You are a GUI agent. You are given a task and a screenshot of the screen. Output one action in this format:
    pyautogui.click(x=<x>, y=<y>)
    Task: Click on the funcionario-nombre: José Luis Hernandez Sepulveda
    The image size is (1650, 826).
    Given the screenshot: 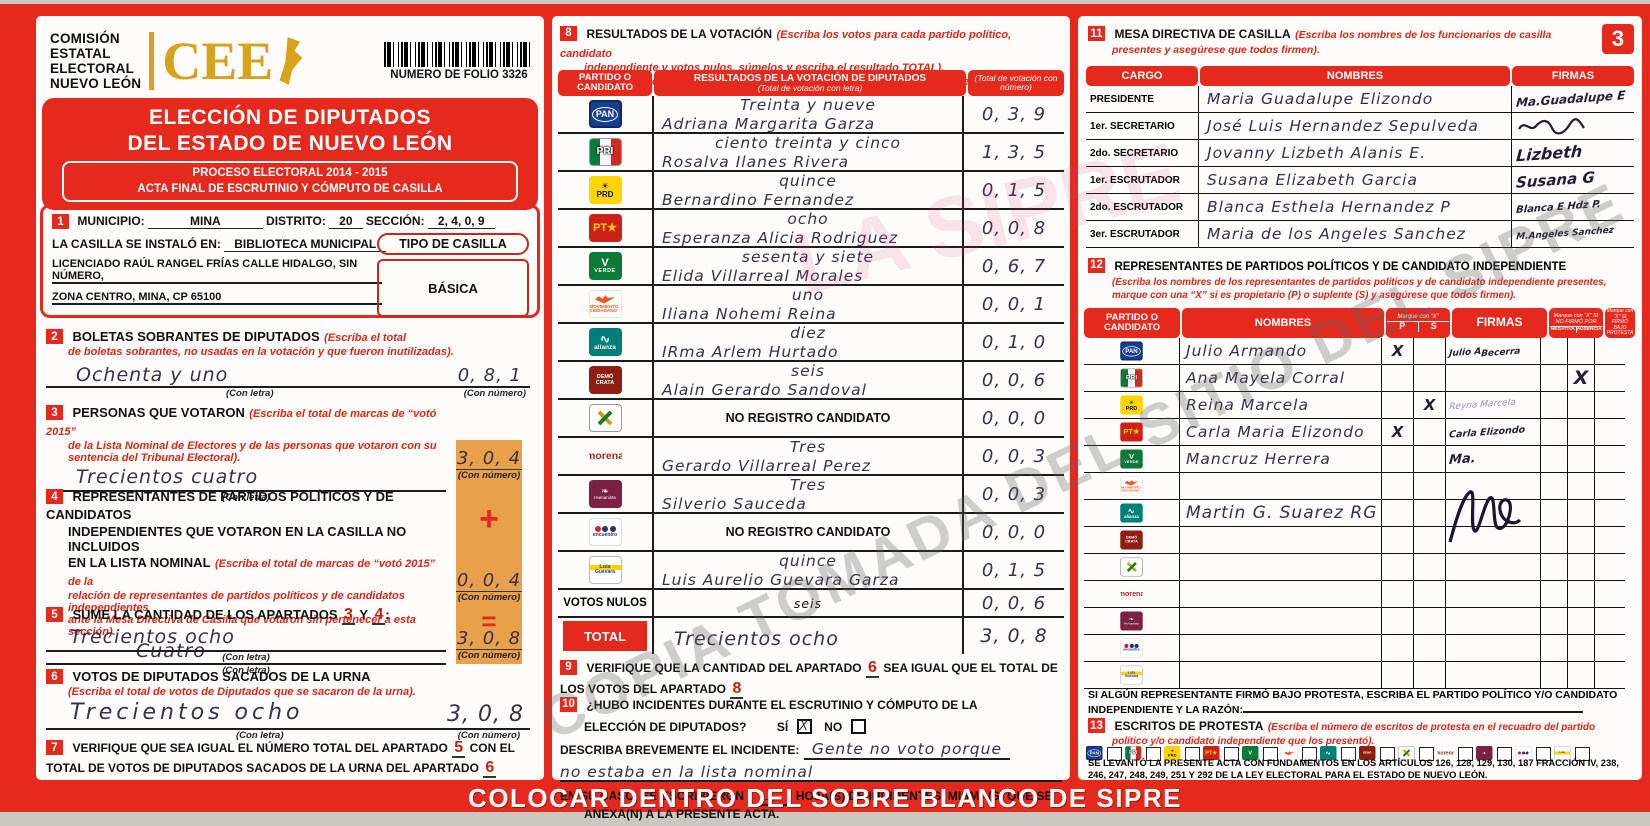 What is the action you would take?
    pyautogui.click(x=1355, y=126)
    